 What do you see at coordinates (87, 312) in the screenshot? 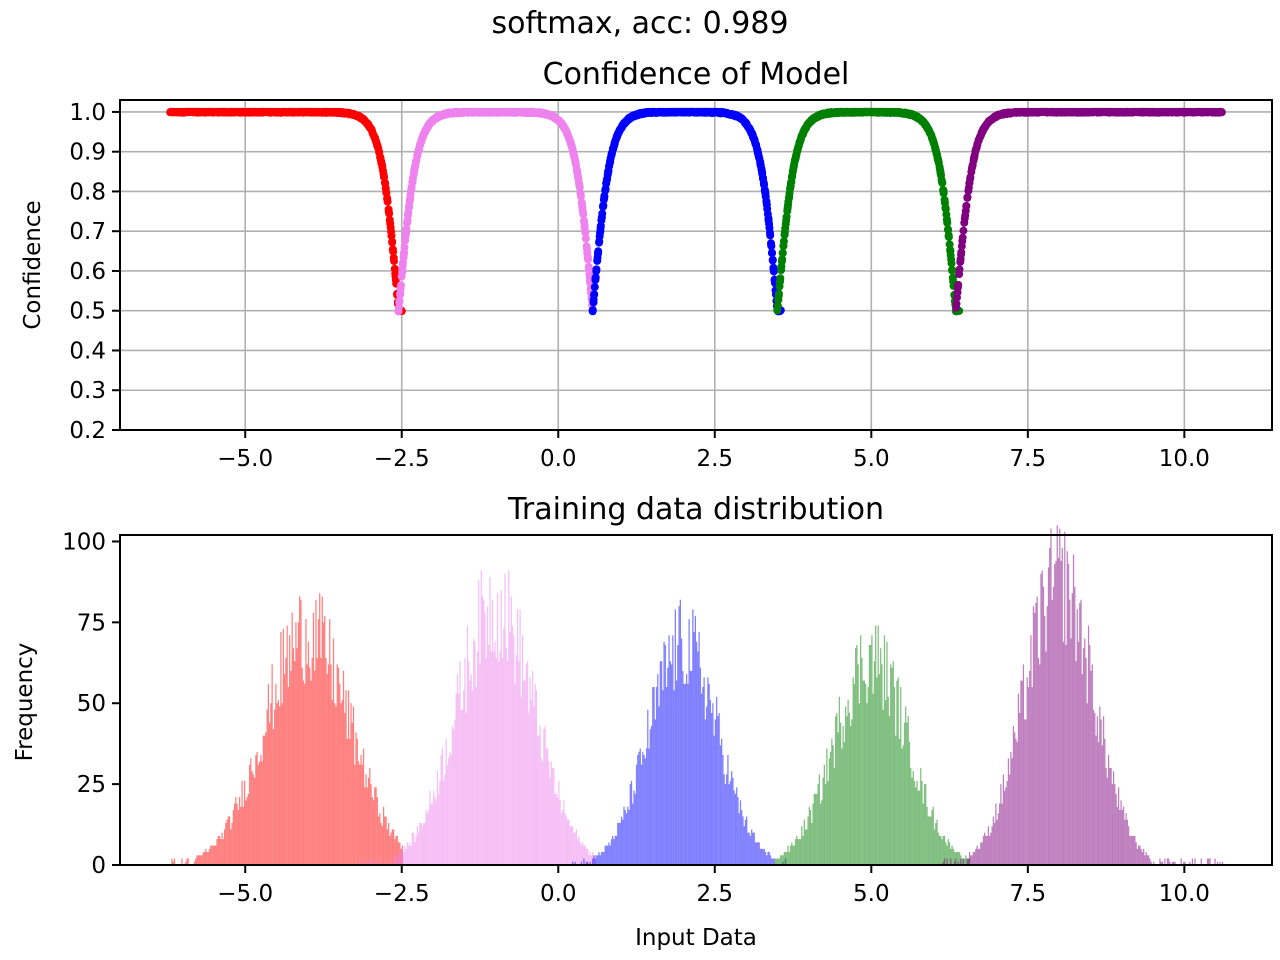
I see `confidence-y-tick-label: 0.5` at bounding box center [87, 312].